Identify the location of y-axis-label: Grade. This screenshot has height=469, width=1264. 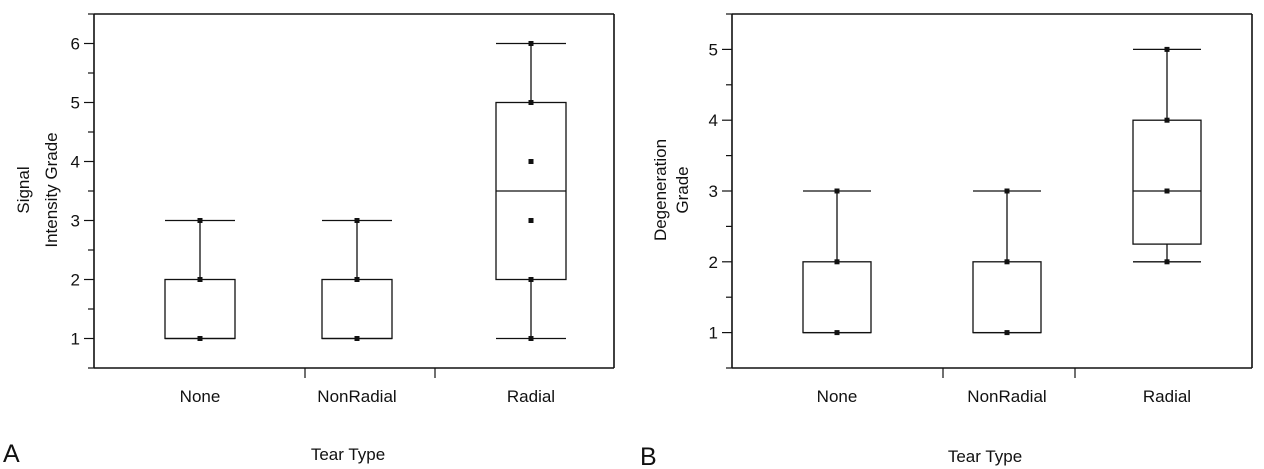
(682, 189).